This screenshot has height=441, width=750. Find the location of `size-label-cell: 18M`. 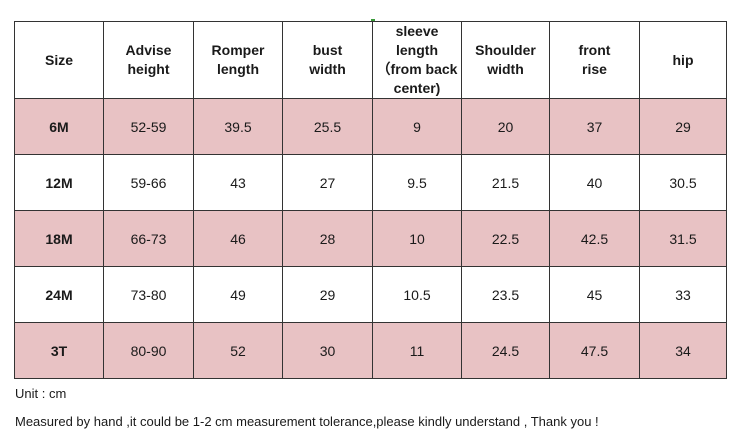

size-label-cell: 18M is located at coordinates (59, 238).